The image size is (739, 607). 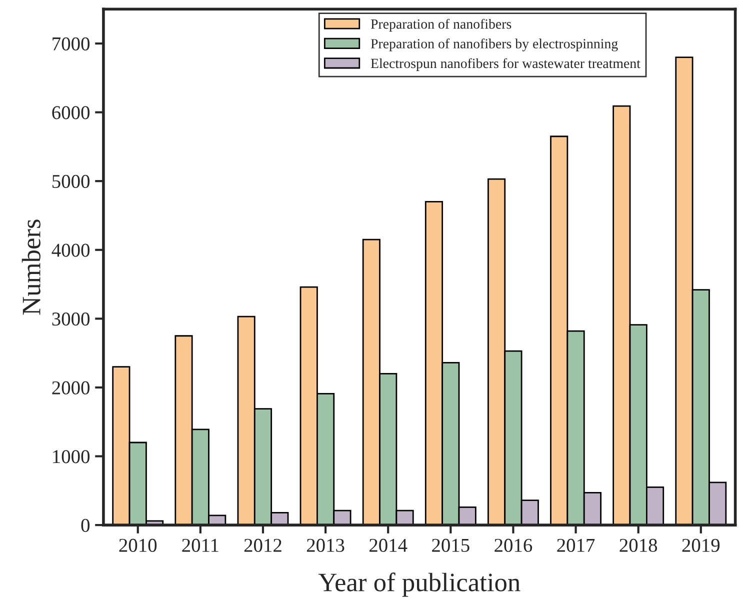 I want to click on y-tick-label: 2000, so click(x=71, y=387).